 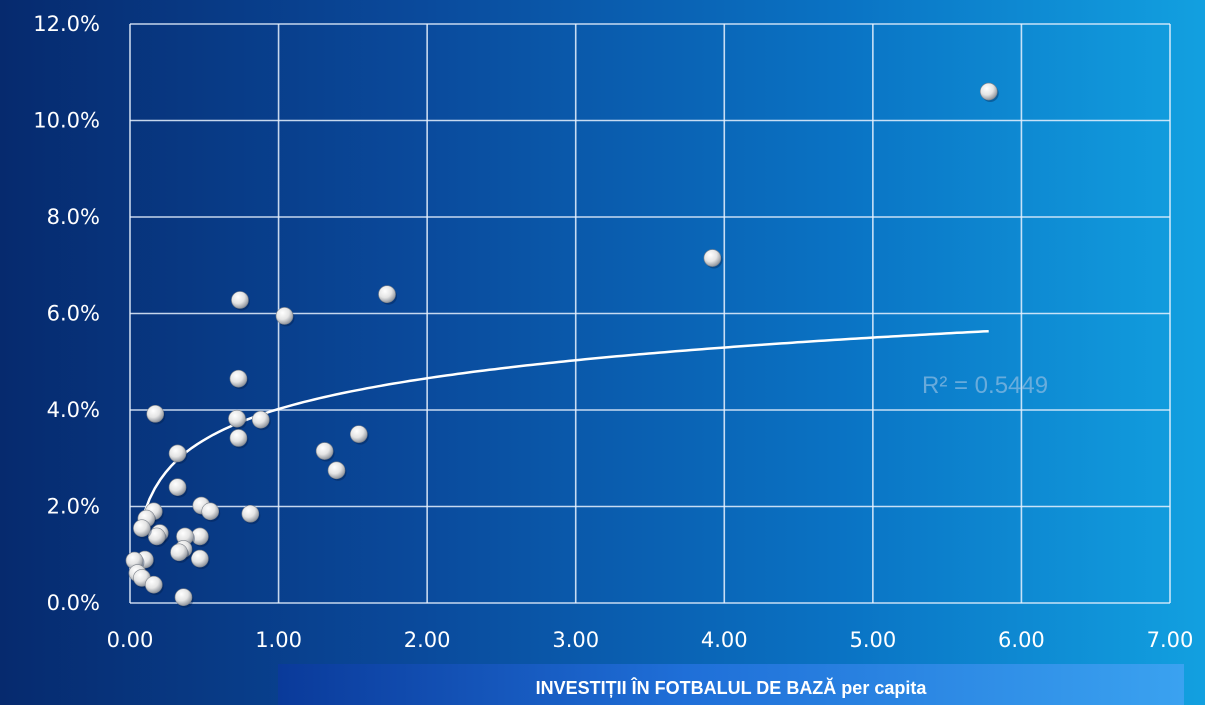 I want to click on x-tick-label: 4.00, so click(x=724, y=640).